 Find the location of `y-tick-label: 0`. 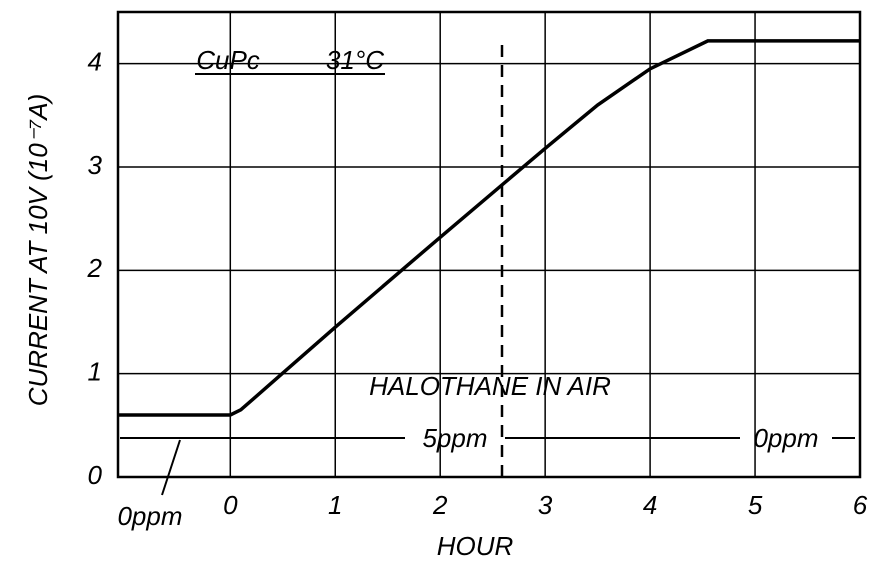

y-tick-label: 0 is located at coordinates (95, 475).